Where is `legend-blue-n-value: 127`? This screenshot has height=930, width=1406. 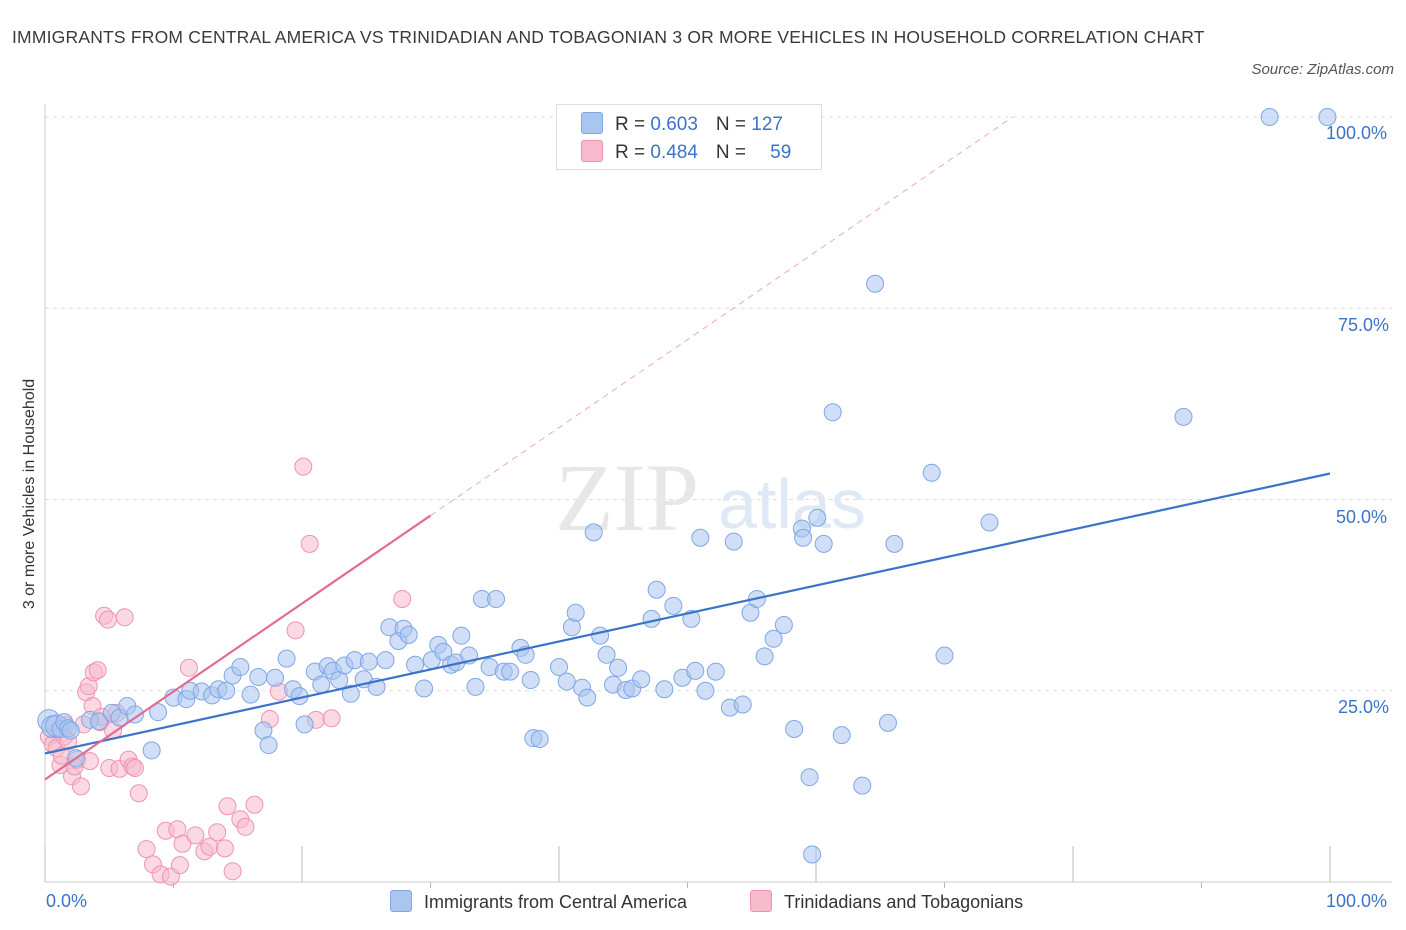
legend-blue-n-value: 127 is located at coordinates (767, 124).